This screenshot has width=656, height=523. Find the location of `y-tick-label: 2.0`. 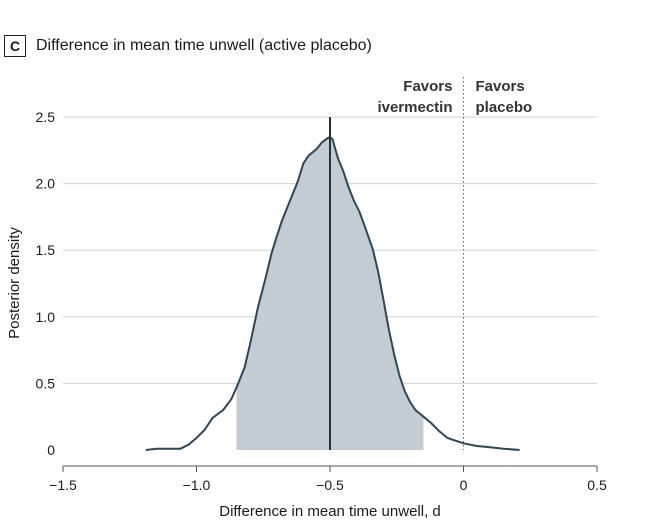

y-tick-label: 2.0 is located at coordinates (46, 184).